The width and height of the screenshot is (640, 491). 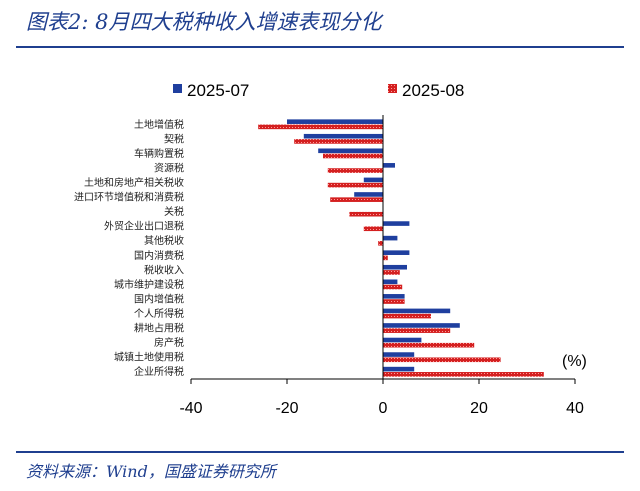 What do you see at coordinates (151, 471) in the screenshot?
I see `source-note: 资料来源：Wind，国盛证券研究所` at bounding box center [151, 471].